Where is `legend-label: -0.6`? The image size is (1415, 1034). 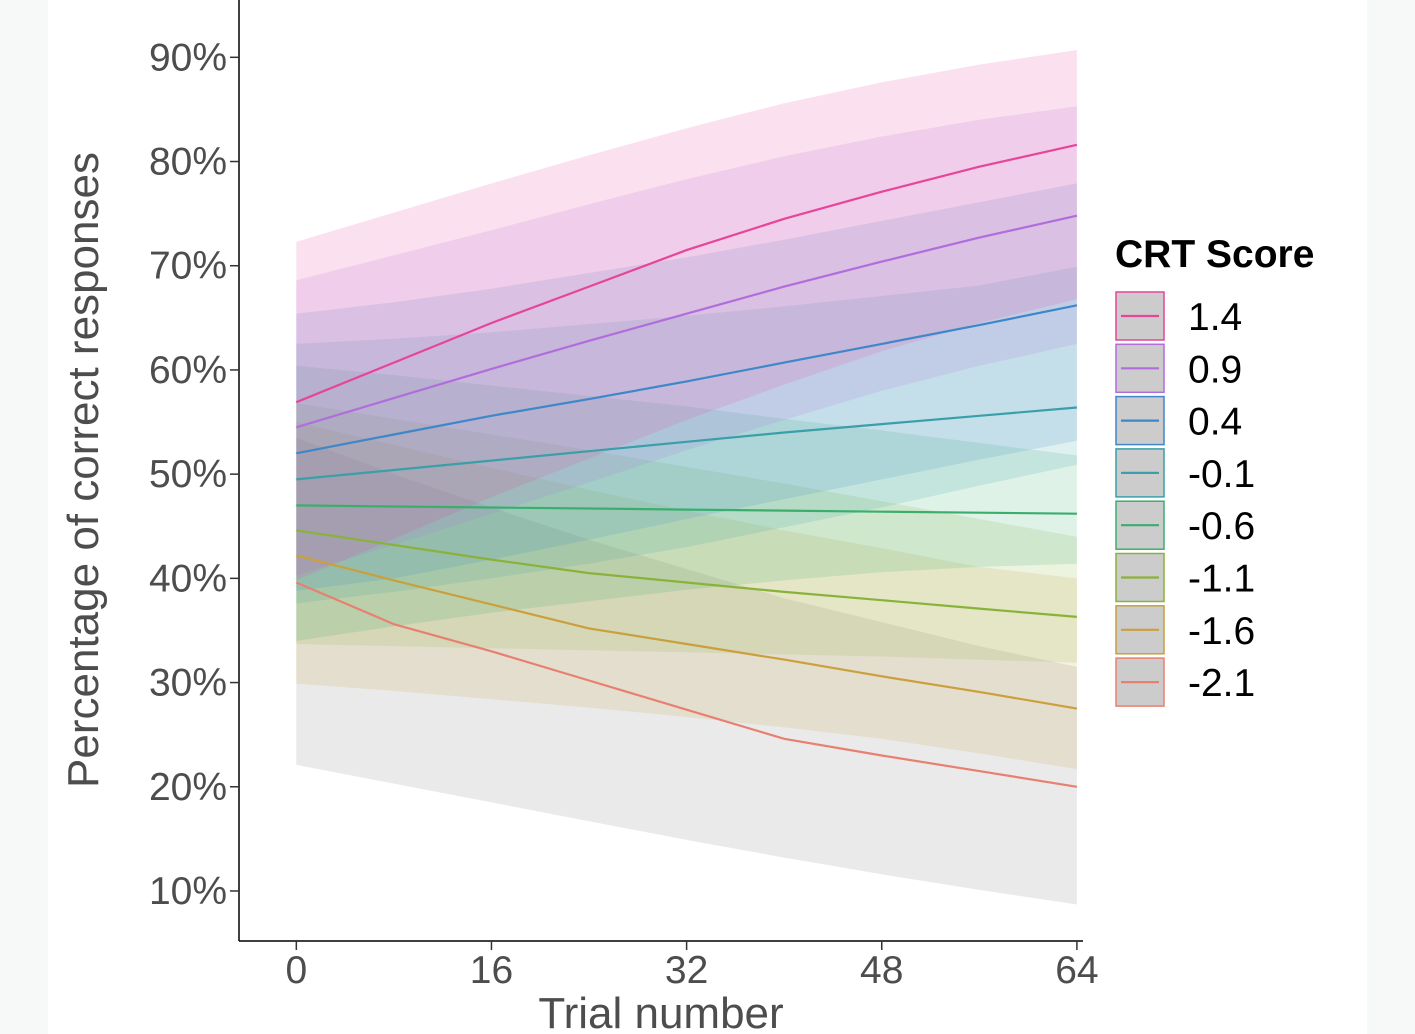 legend-label: -0.6 is located at coordinates (1221, 526).